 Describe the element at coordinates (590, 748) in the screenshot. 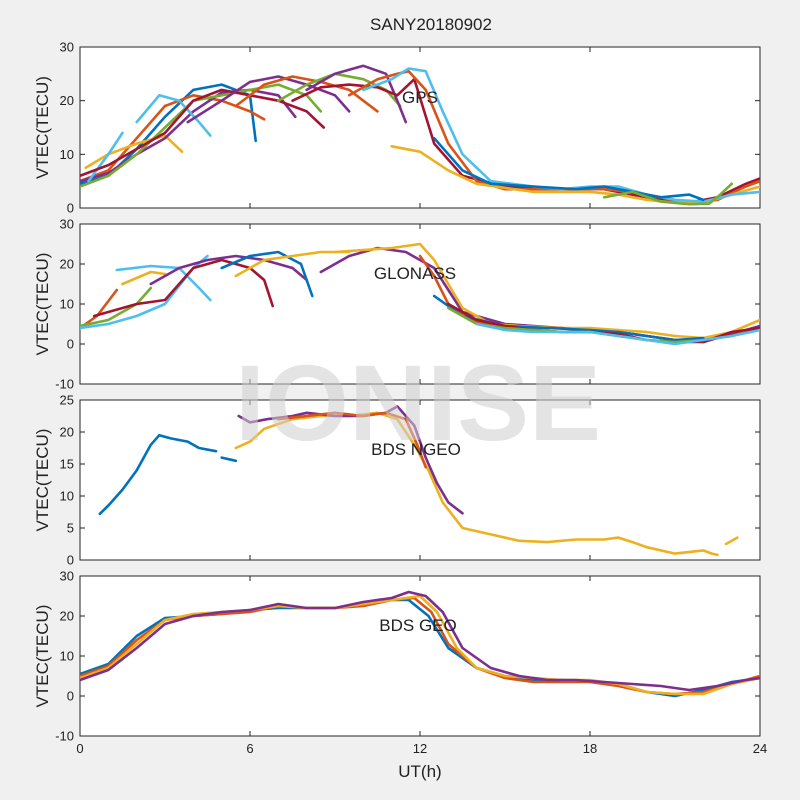

I see `x-tick-label: 18` at that location.